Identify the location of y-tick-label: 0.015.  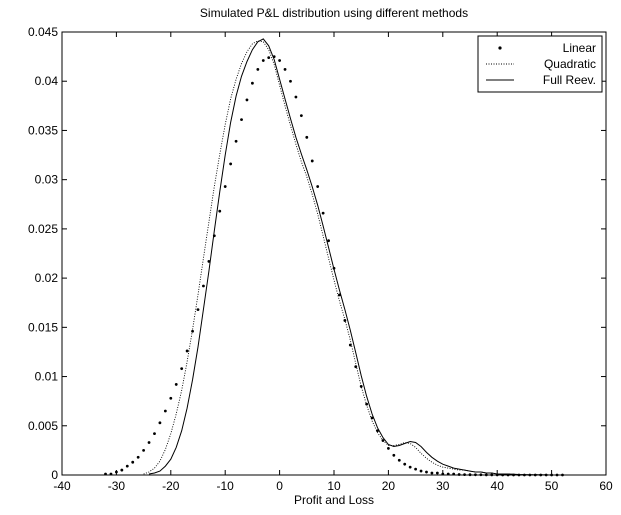
(43, 327).